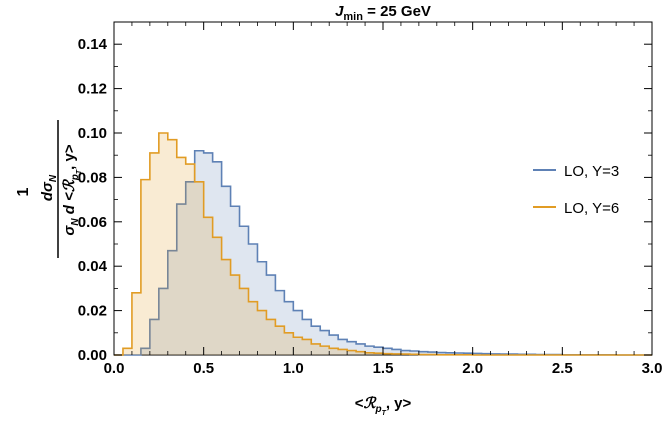 The width and height of the screenshot is (664, 422). Describe the element at coordinates (23, 191) in the screenshot. I see `y-label-prefix: 1` at that location.